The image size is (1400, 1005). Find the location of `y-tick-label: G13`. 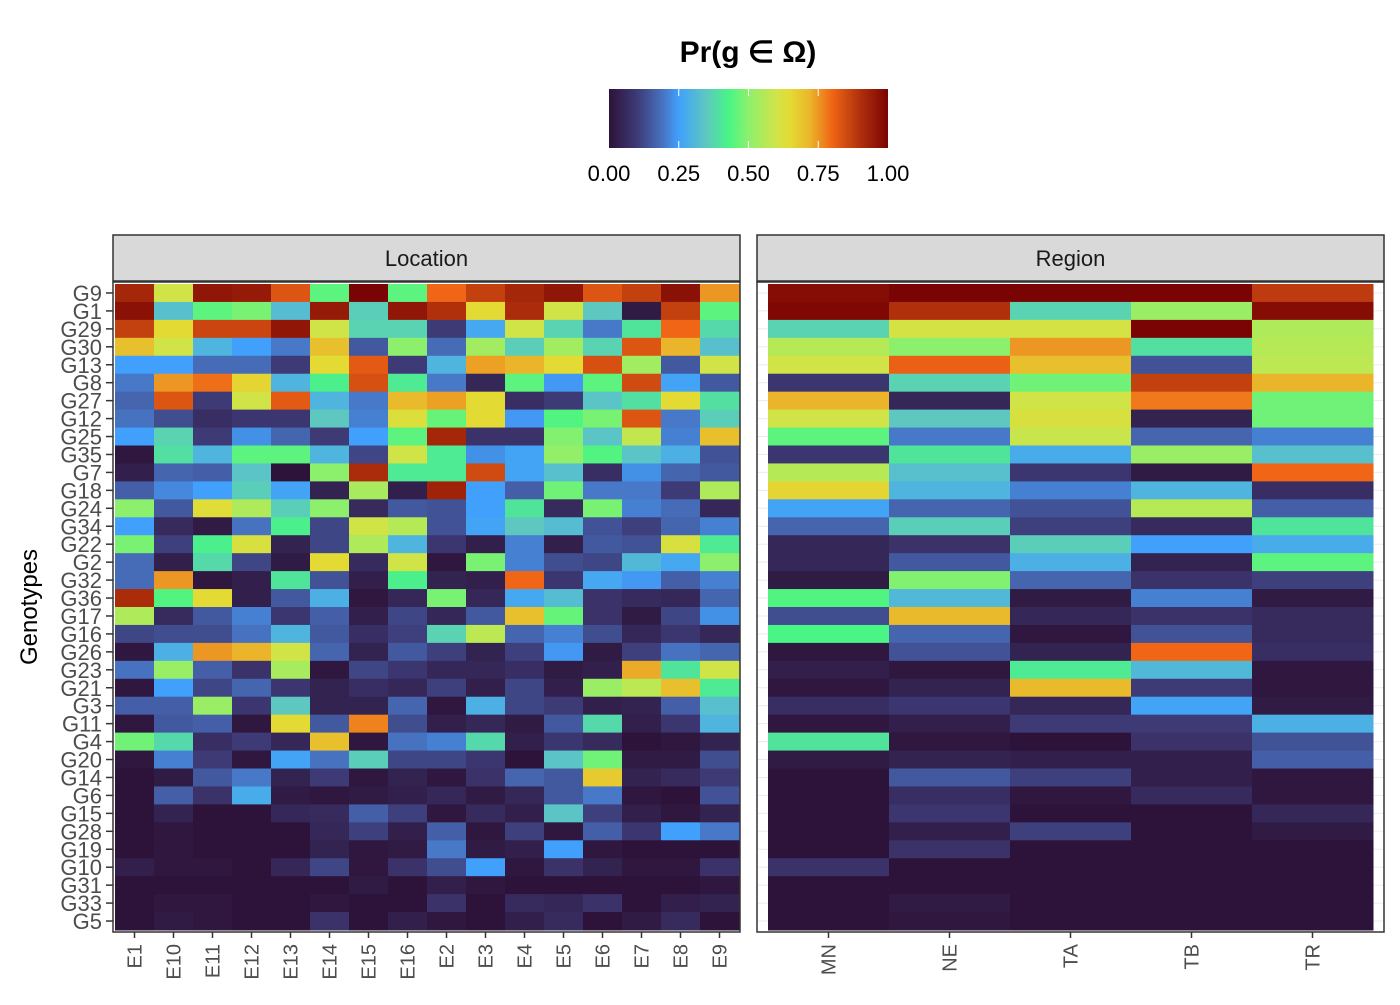

y-tick-label: G13 is located at coordinates (81, 365).